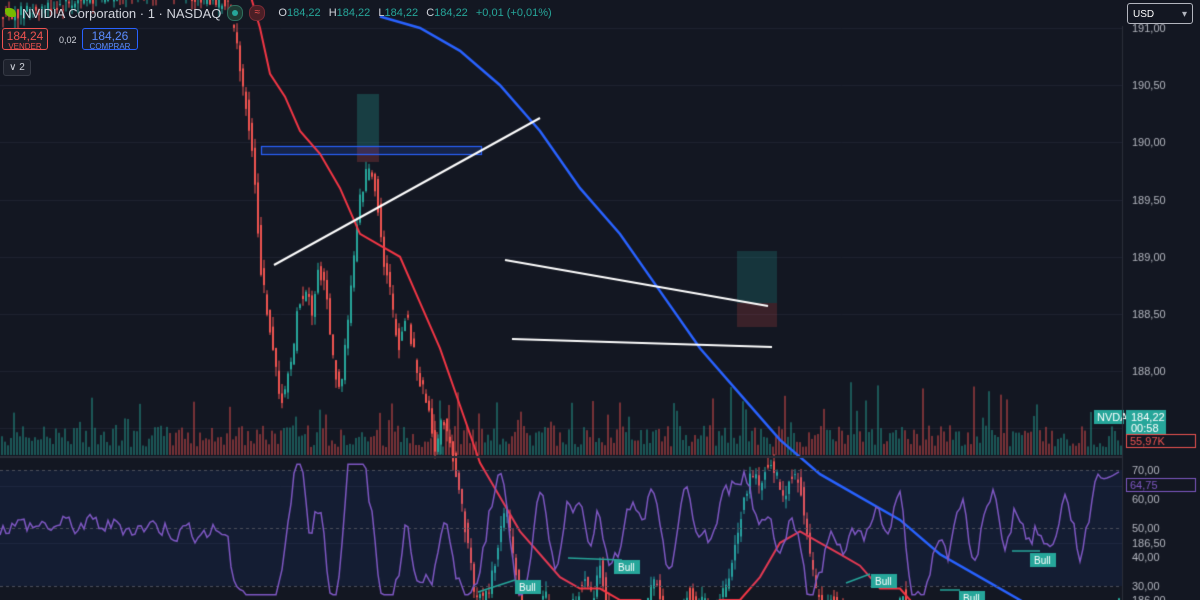 The image size is (1200, 600). I want to click on currency-select: USD, so click(1160, 14).